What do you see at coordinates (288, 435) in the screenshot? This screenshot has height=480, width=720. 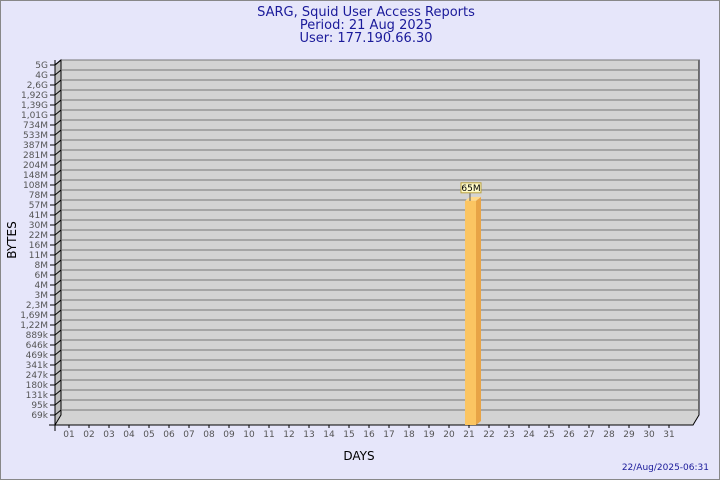 I see `x-tick-label: 12` at bounding box center [288, 435].